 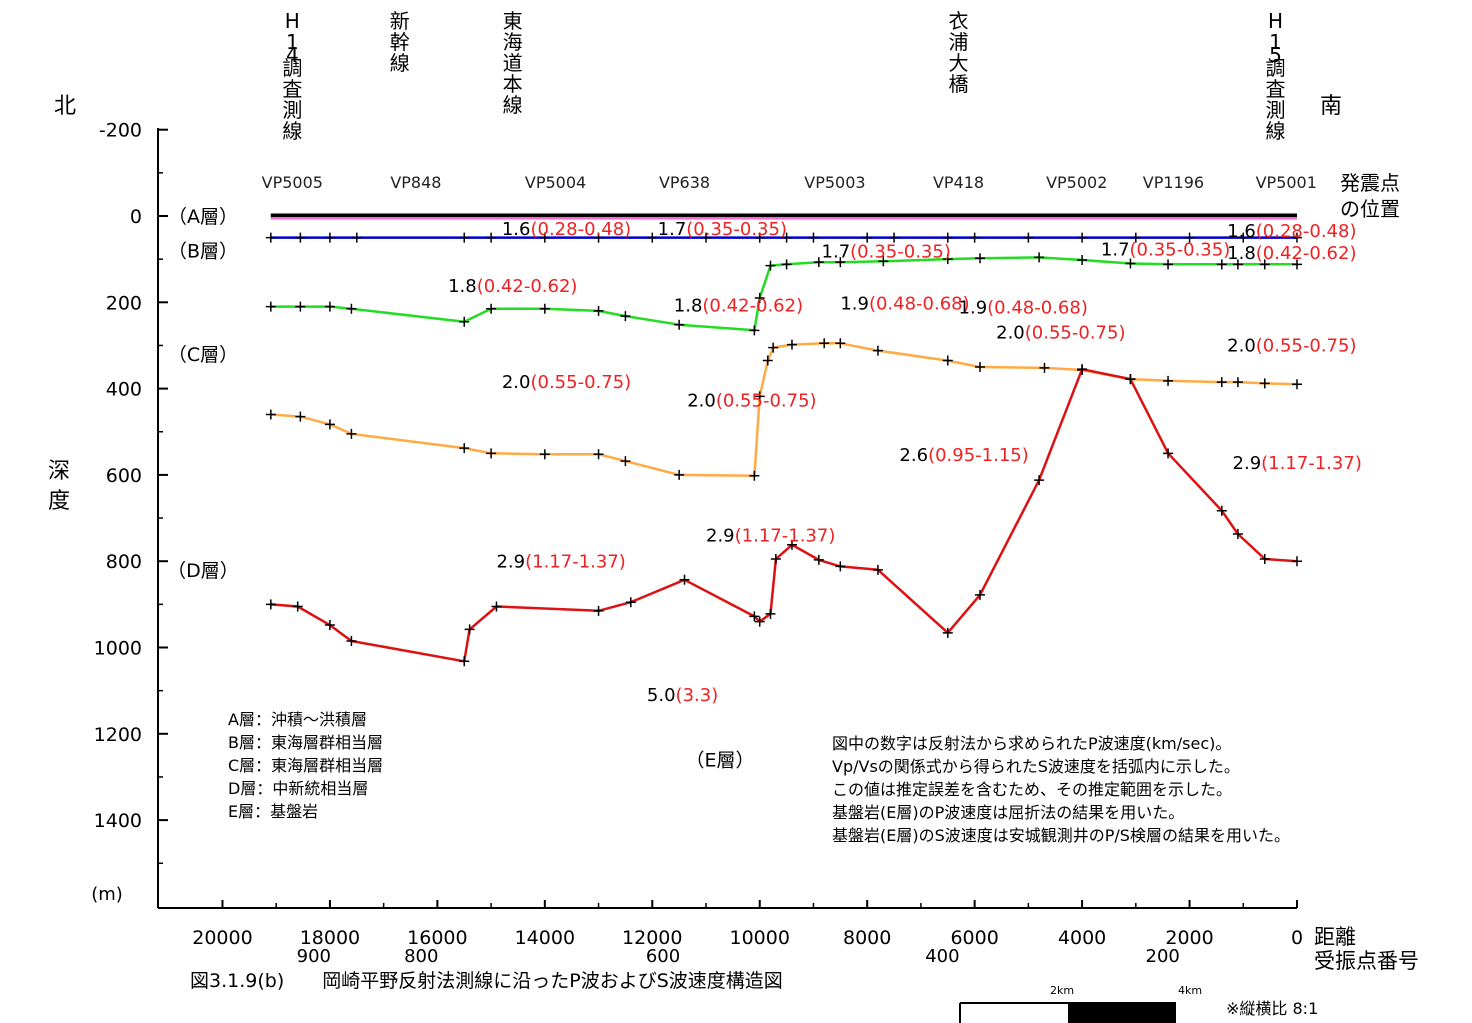 What do you see at coordinates (697, 695) in the screenshot?
I see `vs-range: (3.3)` at bounding box center [697, 695].